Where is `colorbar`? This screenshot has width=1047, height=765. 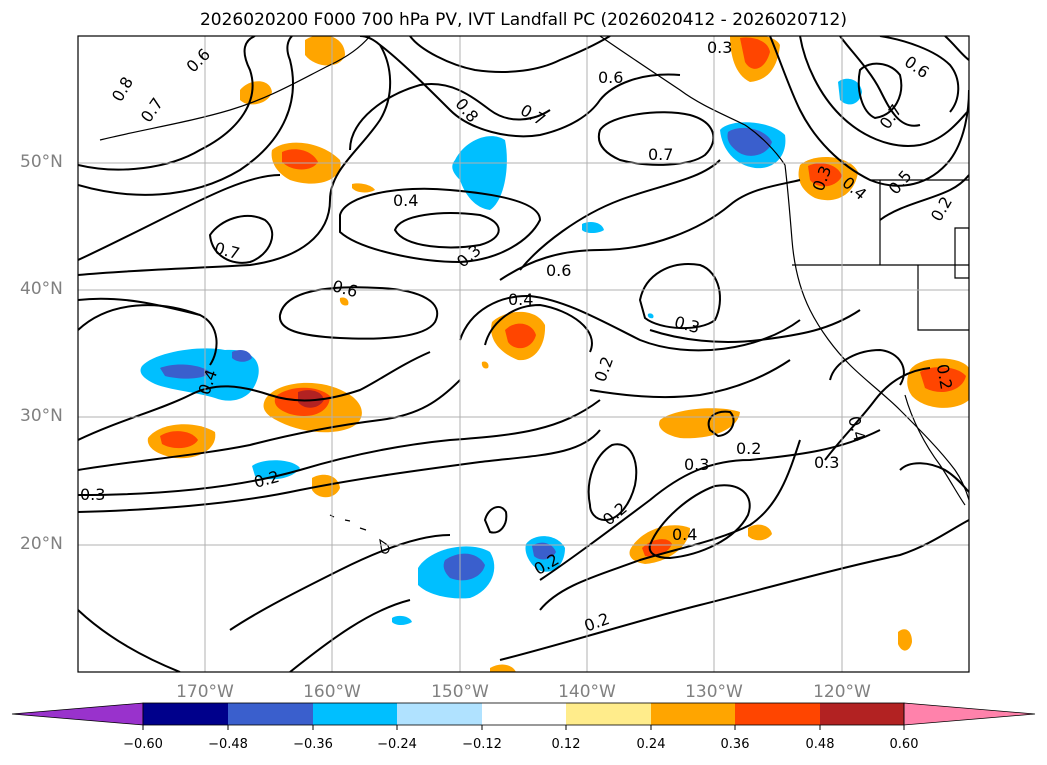 colorbar is located at coordinates (523, 716).